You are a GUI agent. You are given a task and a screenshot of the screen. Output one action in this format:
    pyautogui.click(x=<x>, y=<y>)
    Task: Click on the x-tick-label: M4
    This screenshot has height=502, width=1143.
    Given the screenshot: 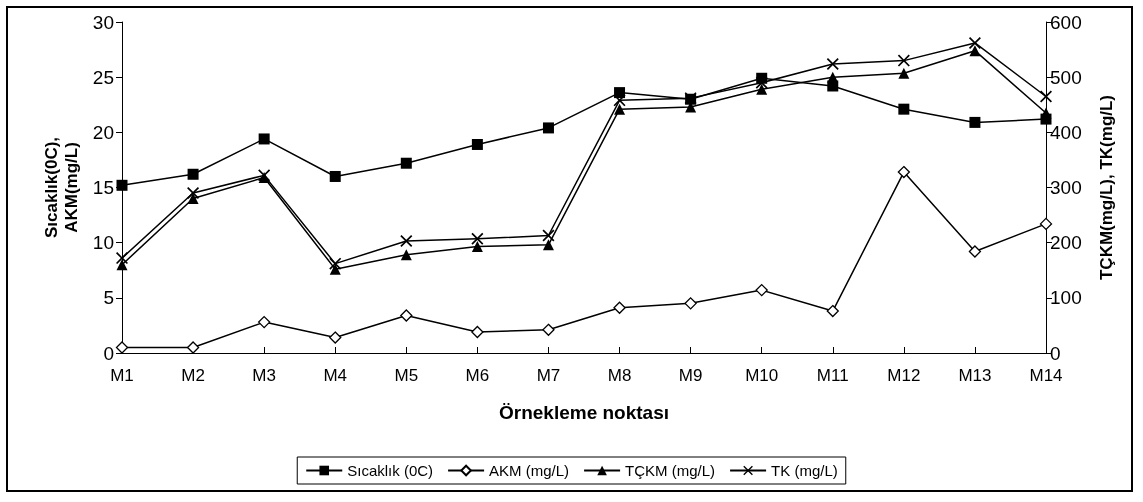 What is the action you would take?
    pyautogui.click(x=335, y=375)
    